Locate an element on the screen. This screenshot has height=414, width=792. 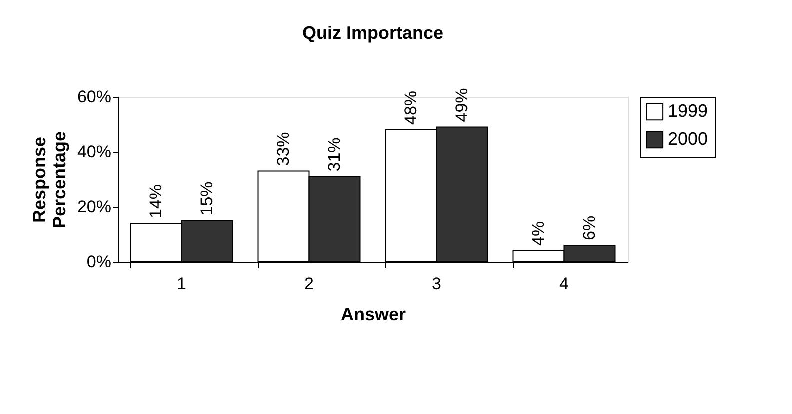
data-label: 15% is located at coordinates (206, 199).